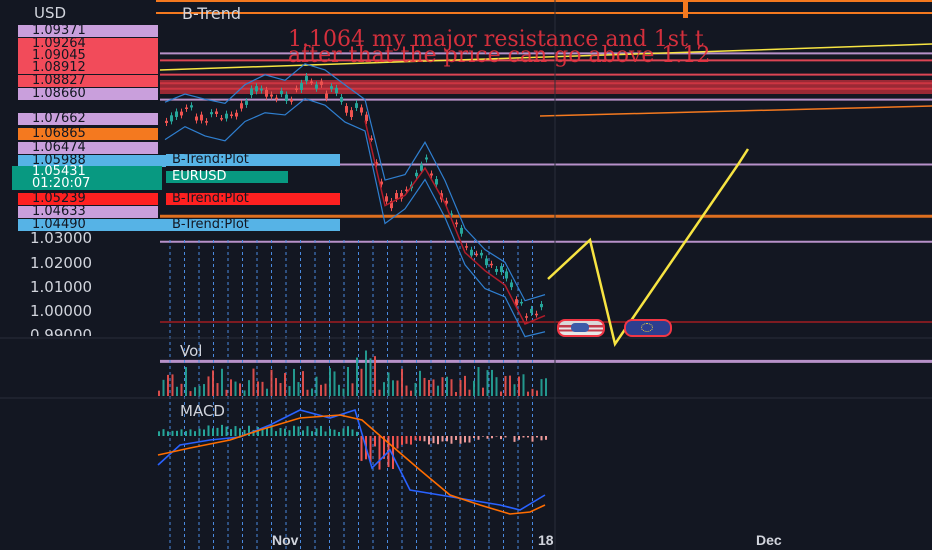  Describe the element at coordinates (769, 540) in the screenshot. I see `time-label-dec: Dec` at that location.